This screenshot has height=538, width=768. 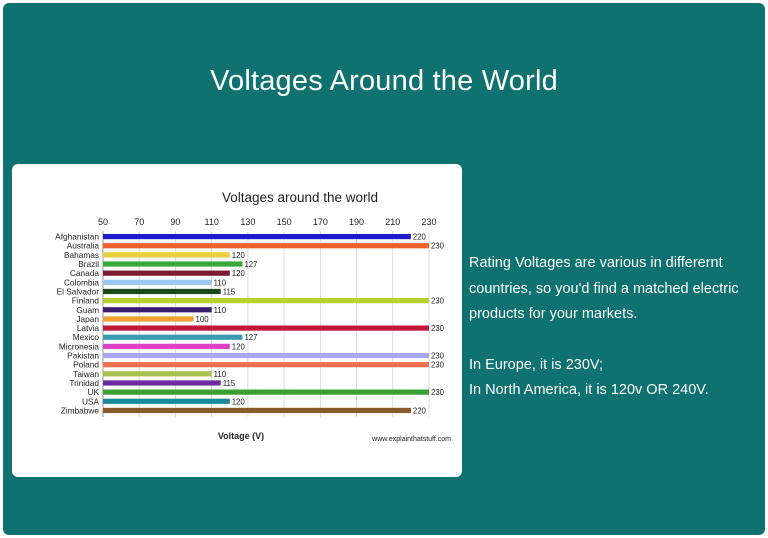 I want to click on category-label: Pakistan, so click(x=83, y=356).